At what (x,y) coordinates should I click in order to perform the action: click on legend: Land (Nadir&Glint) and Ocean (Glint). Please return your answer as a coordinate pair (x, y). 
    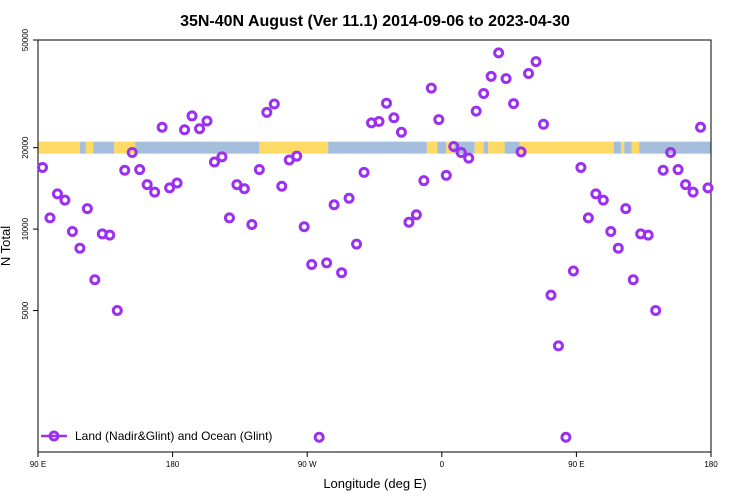
    Looking at the image, I should click on (156, 436).